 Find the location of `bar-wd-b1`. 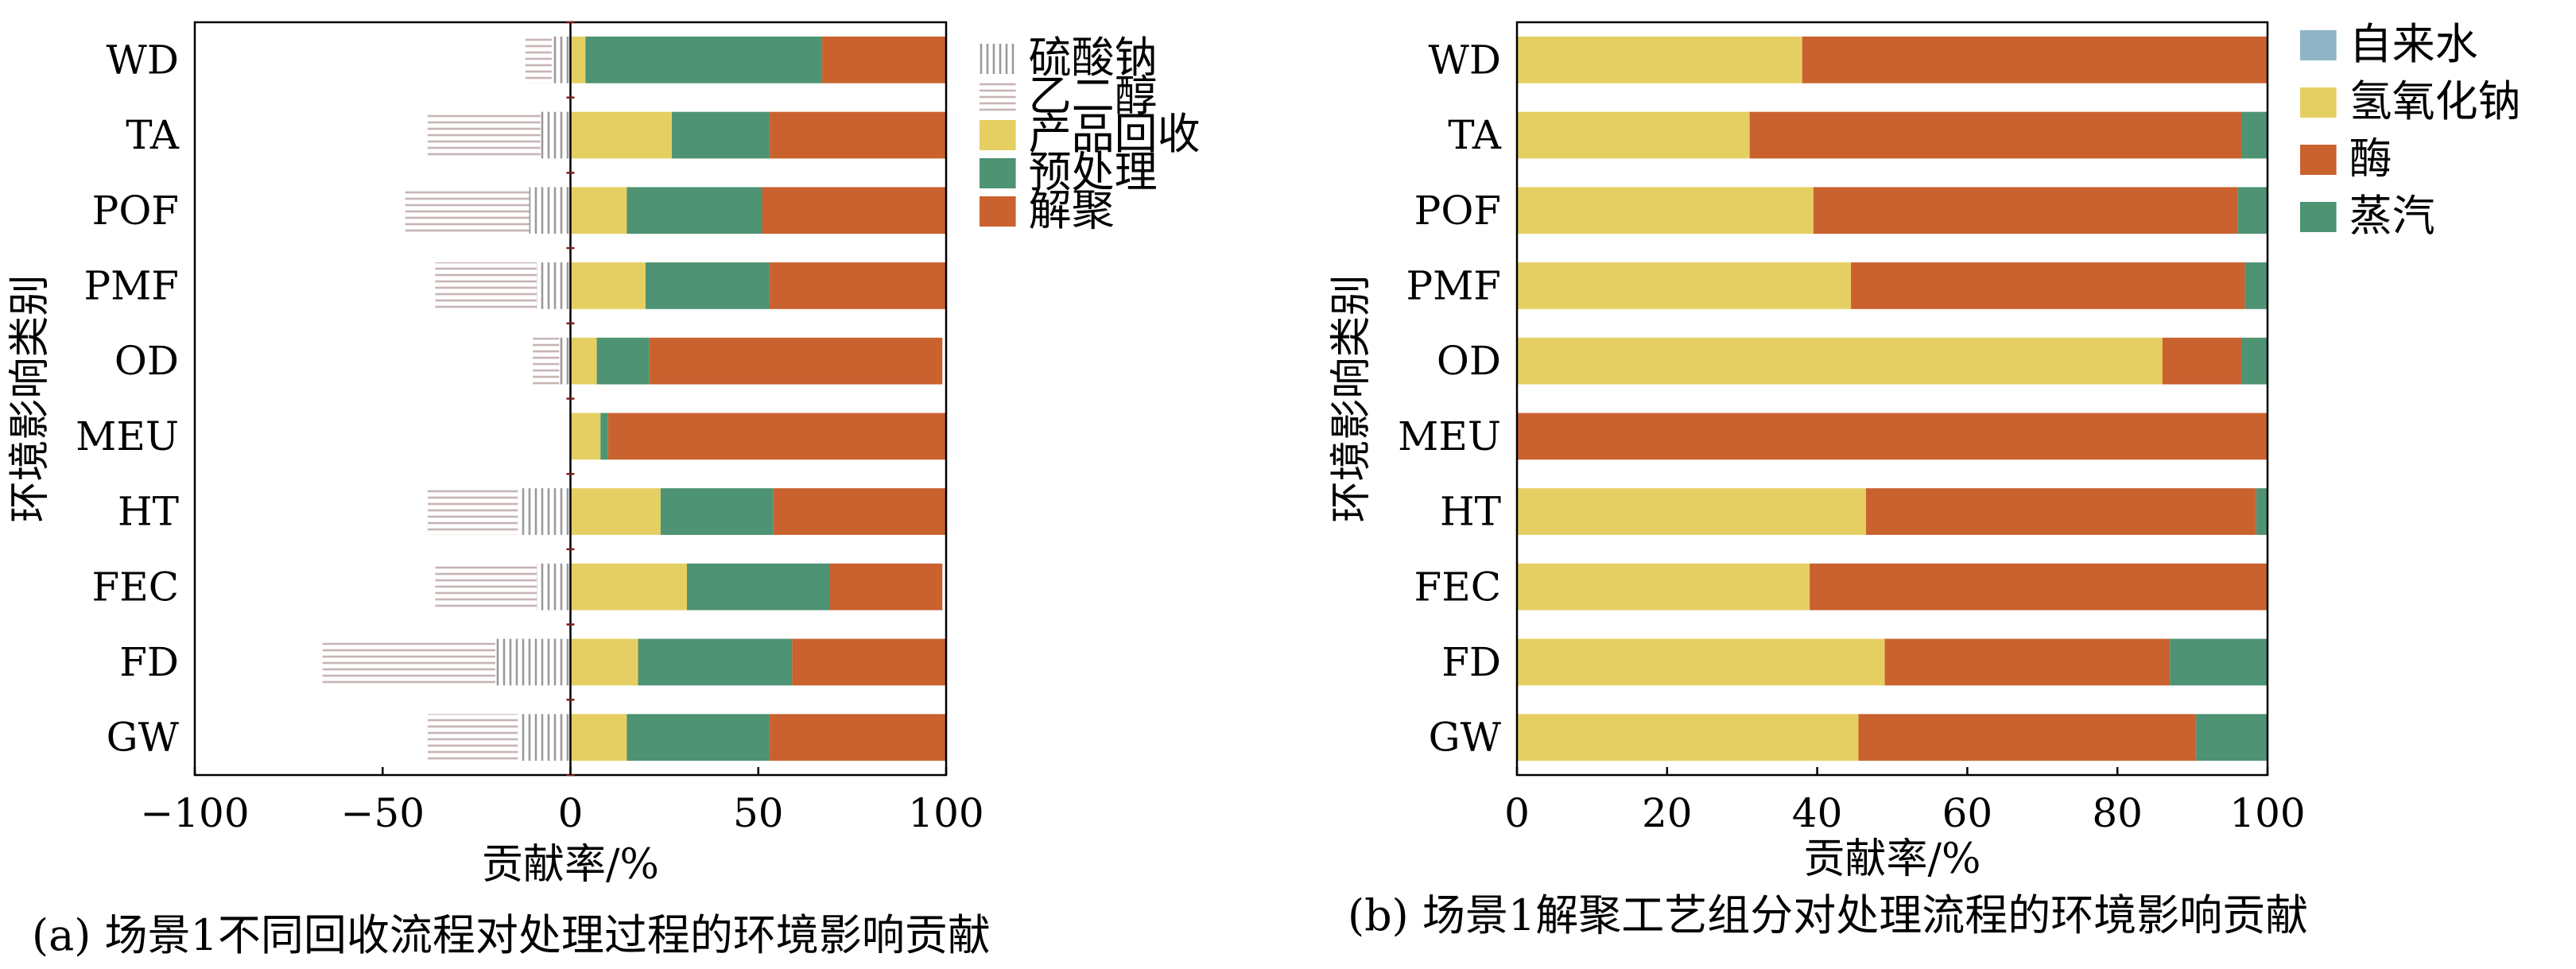

bar-wd-b1 is located at coordinates (1660, 59).